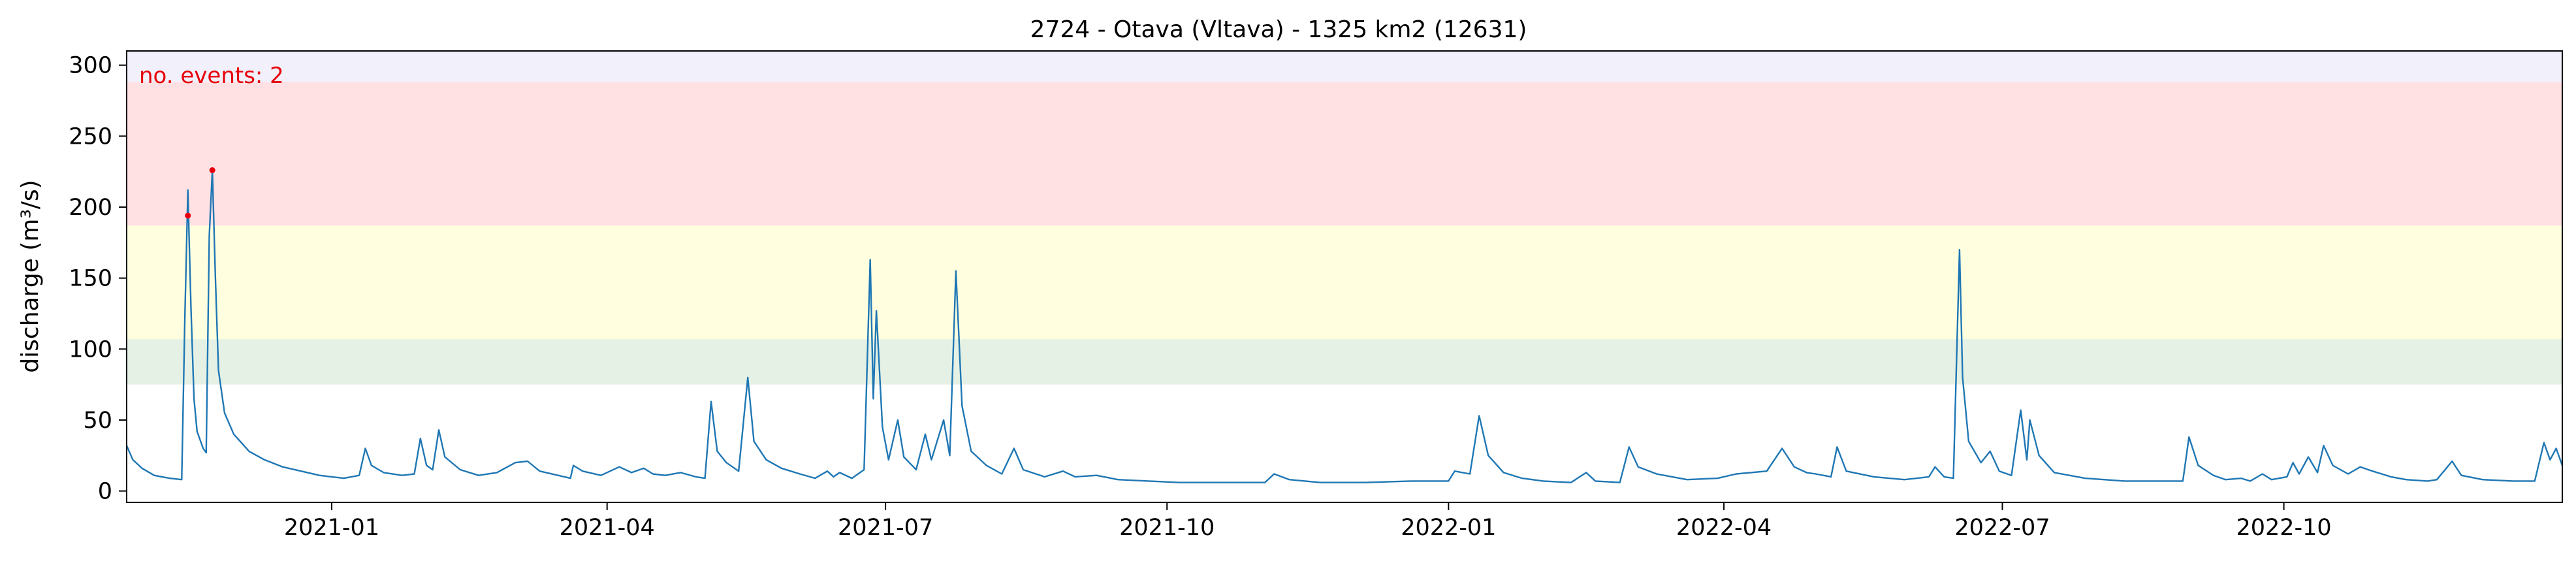  I want to click on y-axis-label: discharge (m³/s), so click(31, 276).